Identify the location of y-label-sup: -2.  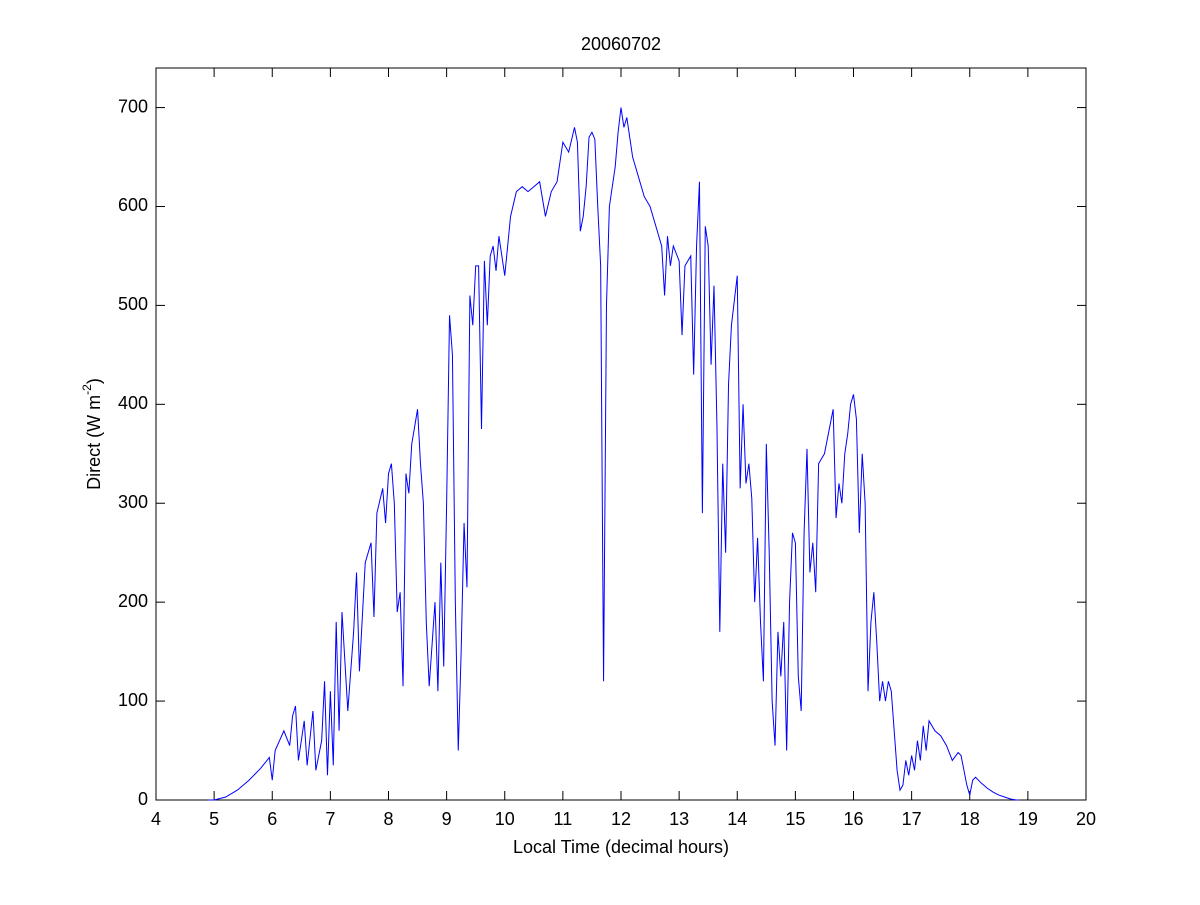
(87, 389).